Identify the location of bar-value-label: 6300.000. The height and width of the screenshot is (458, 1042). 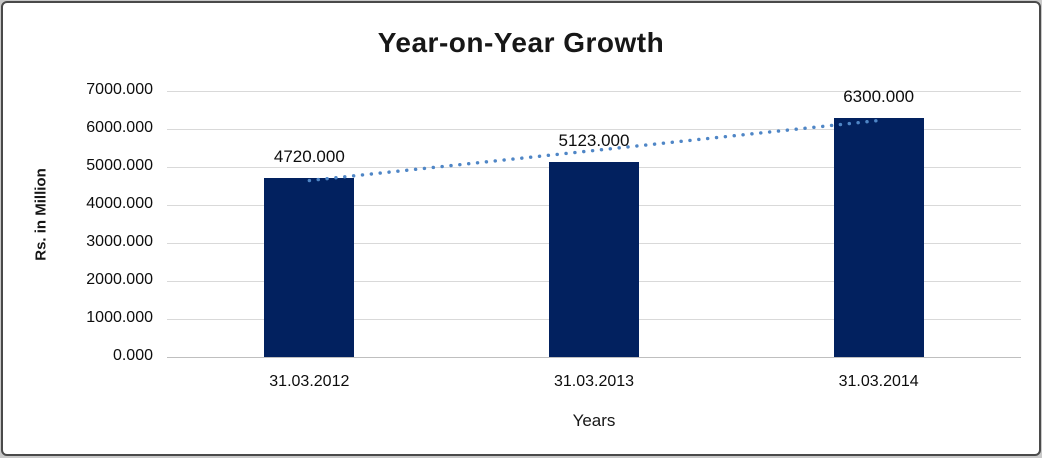
(879, 96).